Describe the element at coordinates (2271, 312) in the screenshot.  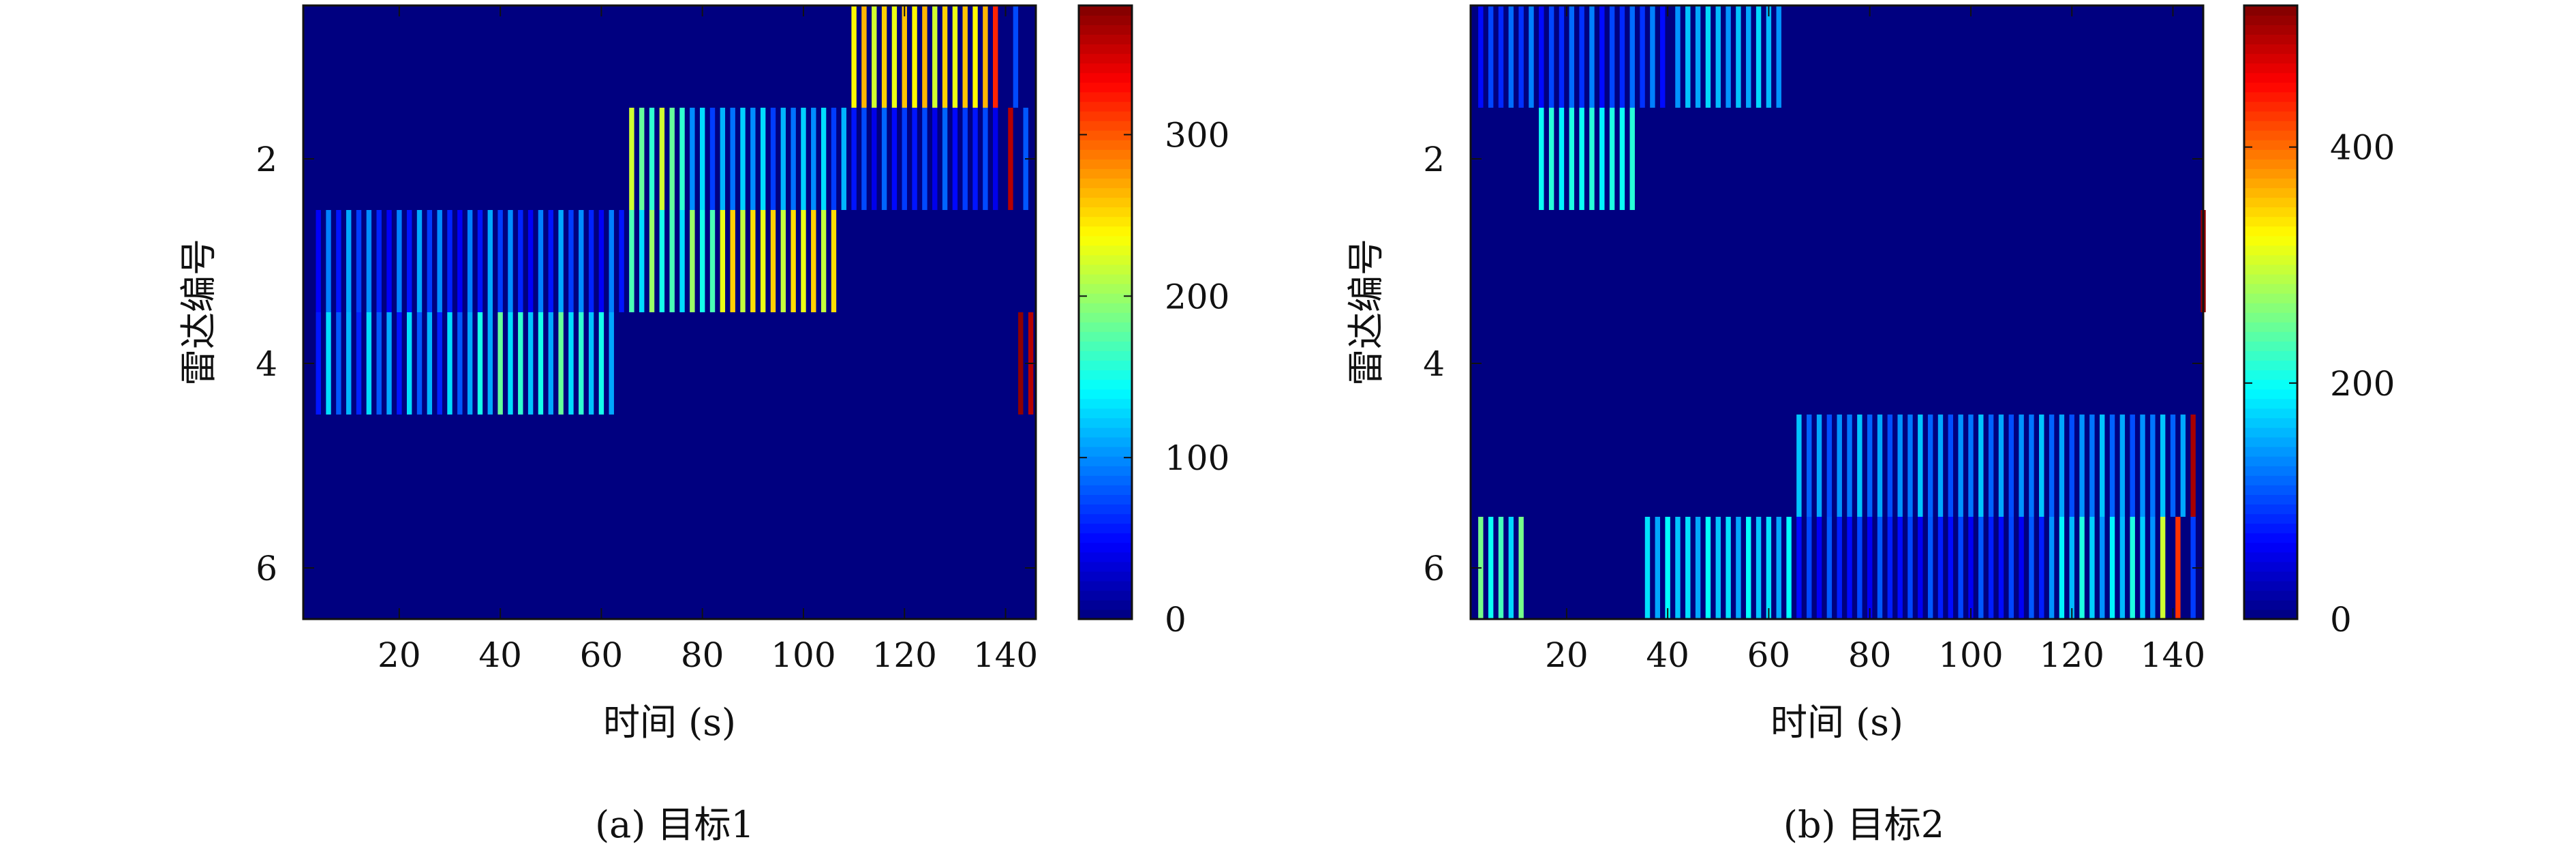
I see `colorbar-frame` at that location.